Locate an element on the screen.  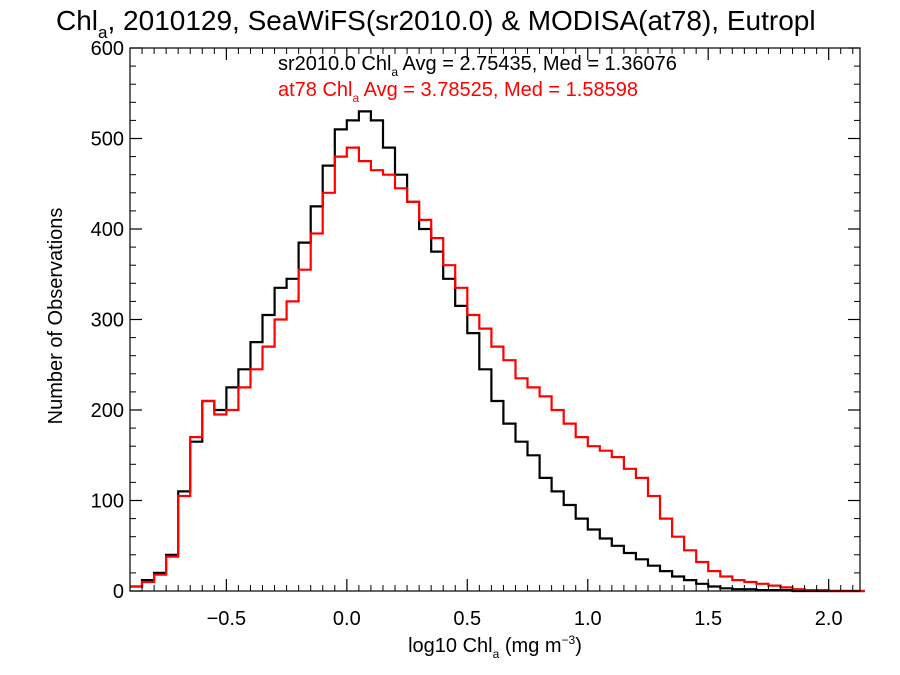
y-tick-label: 200 is located at coordinates (107, 411).